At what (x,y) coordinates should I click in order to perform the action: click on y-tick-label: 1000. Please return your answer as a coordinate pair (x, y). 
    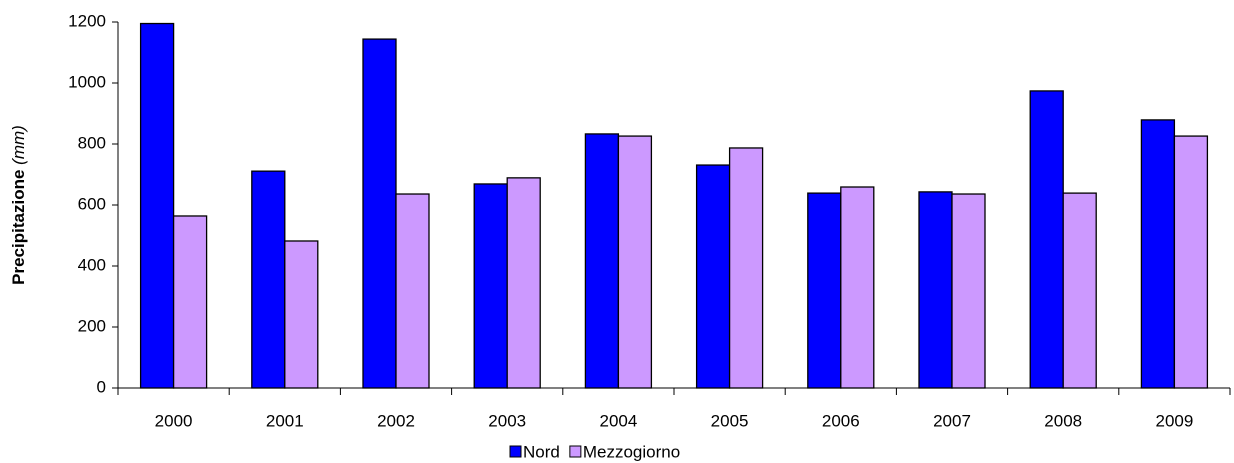
    Looking at the image, I should click on (87, 81).